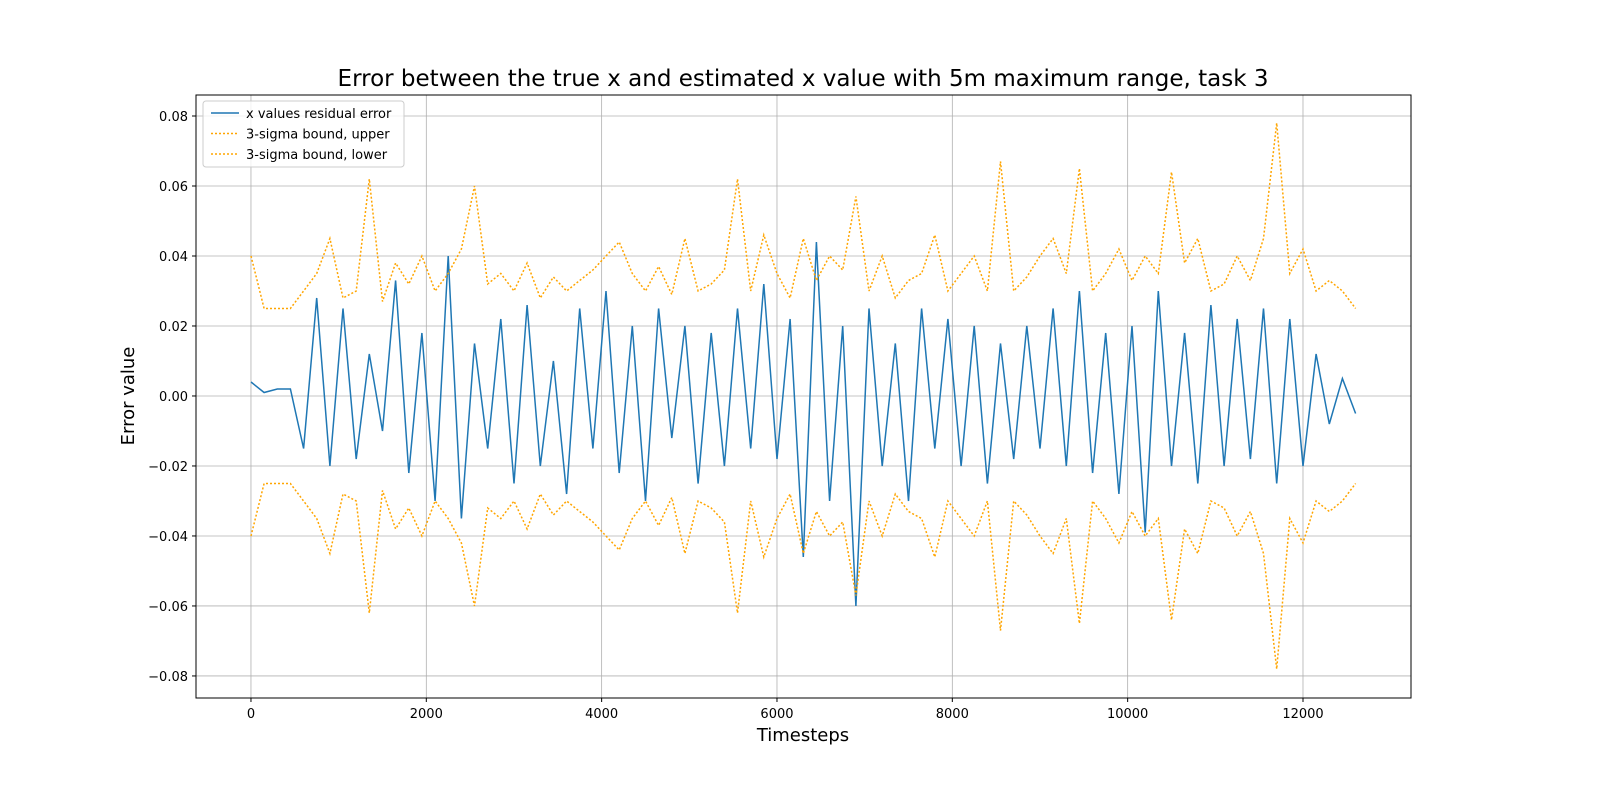 The image size is (1600, 800). I want to click on legend-label: 3-sigma bound, upper, so click(318, 135).